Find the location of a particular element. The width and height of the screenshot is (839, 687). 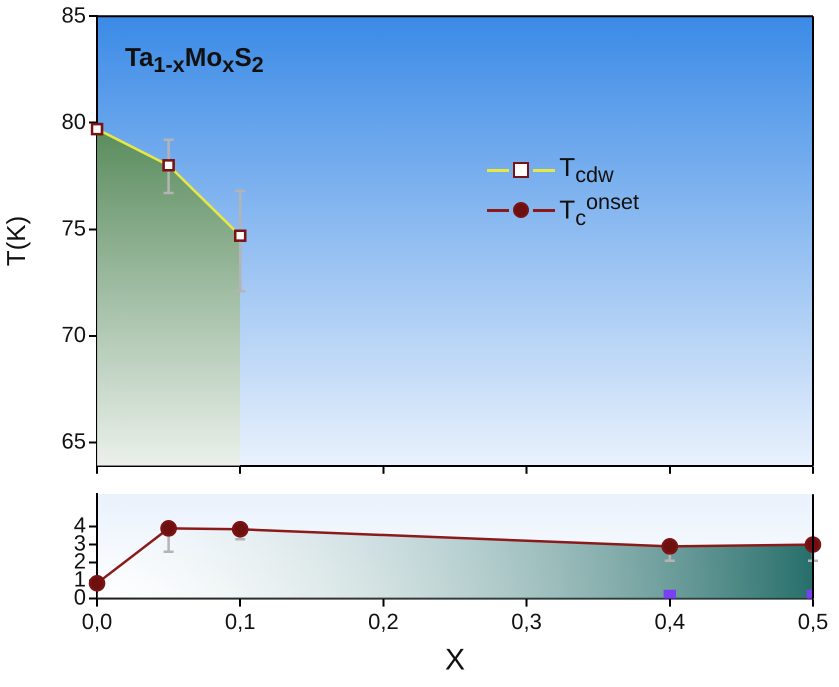

x-tick-label: 0,2 is located at coordinates (383, 621).